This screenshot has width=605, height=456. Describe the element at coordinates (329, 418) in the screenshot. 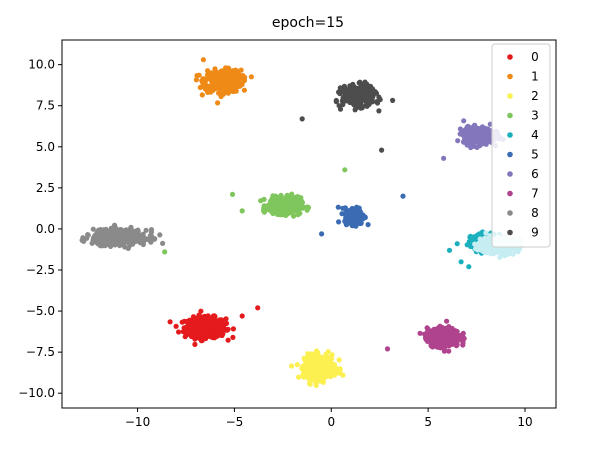

I see `x-axis: −10 −5 0 5 10` at that location.